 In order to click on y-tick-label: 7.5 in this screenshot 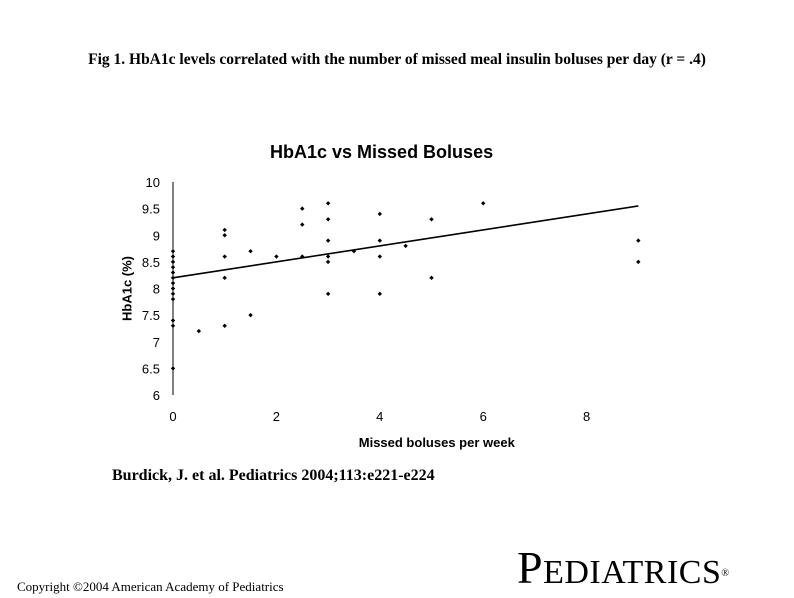, I will do `click(151, 315)`.